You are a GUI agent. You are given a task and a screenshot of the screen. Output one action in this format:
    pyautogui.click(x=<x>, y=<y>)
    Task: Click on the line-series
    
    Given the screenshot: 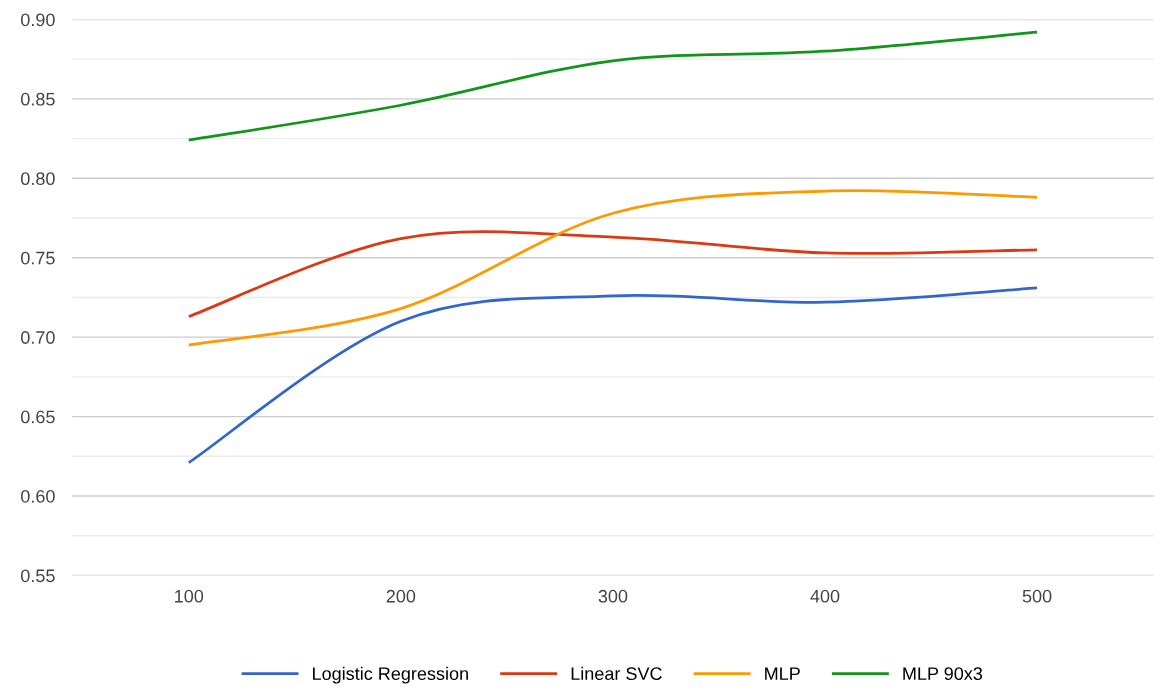 What is the action you would take?
    pyautogui.click(x=613, y=86)
    